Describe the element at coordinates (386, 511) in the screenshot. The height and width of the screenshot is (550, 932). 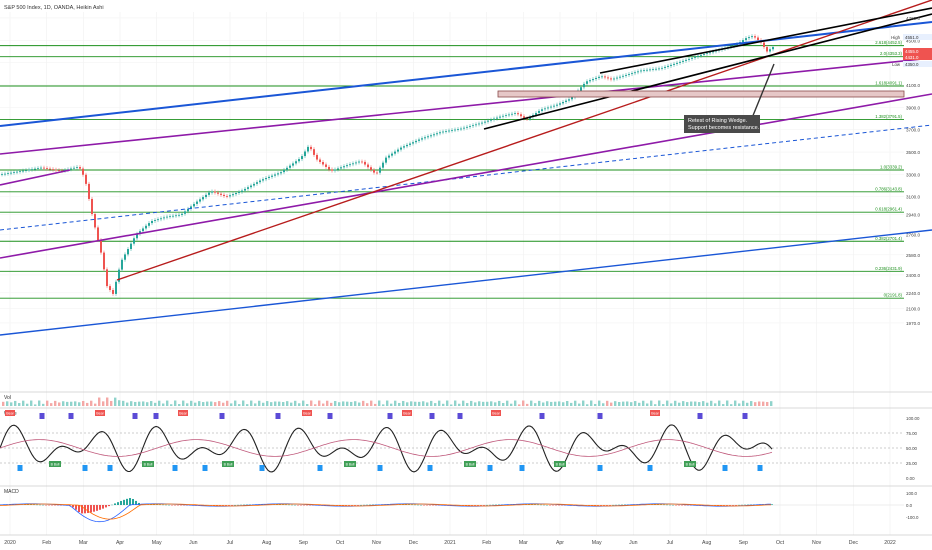
I see `macd-signal-line` at that location.